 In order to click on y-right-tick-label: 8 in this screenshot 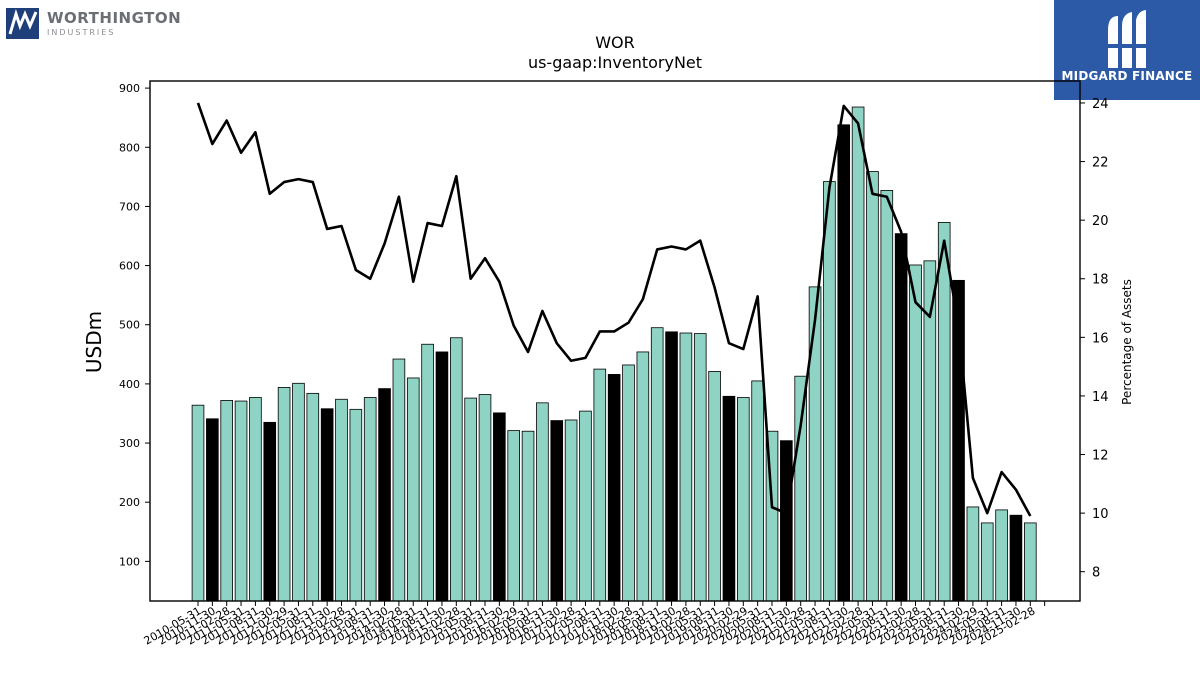, I will do `click(1096, 573)`.